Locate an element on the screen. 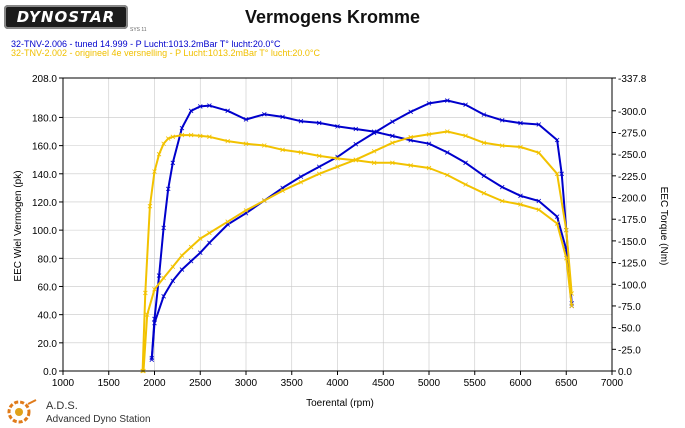 Image resolution: width=685 pixels, height=428 pixels. x-tick-label: 5500 is located at coordinates (475, 383).